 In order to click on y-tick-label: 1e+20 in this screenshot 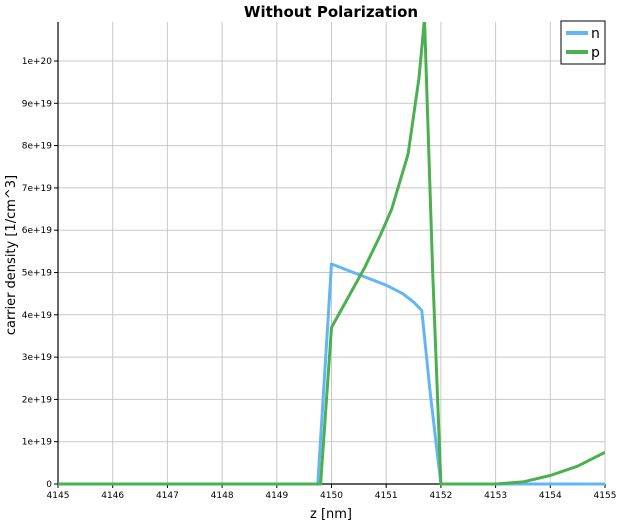, I will do `click(37, 62)`.